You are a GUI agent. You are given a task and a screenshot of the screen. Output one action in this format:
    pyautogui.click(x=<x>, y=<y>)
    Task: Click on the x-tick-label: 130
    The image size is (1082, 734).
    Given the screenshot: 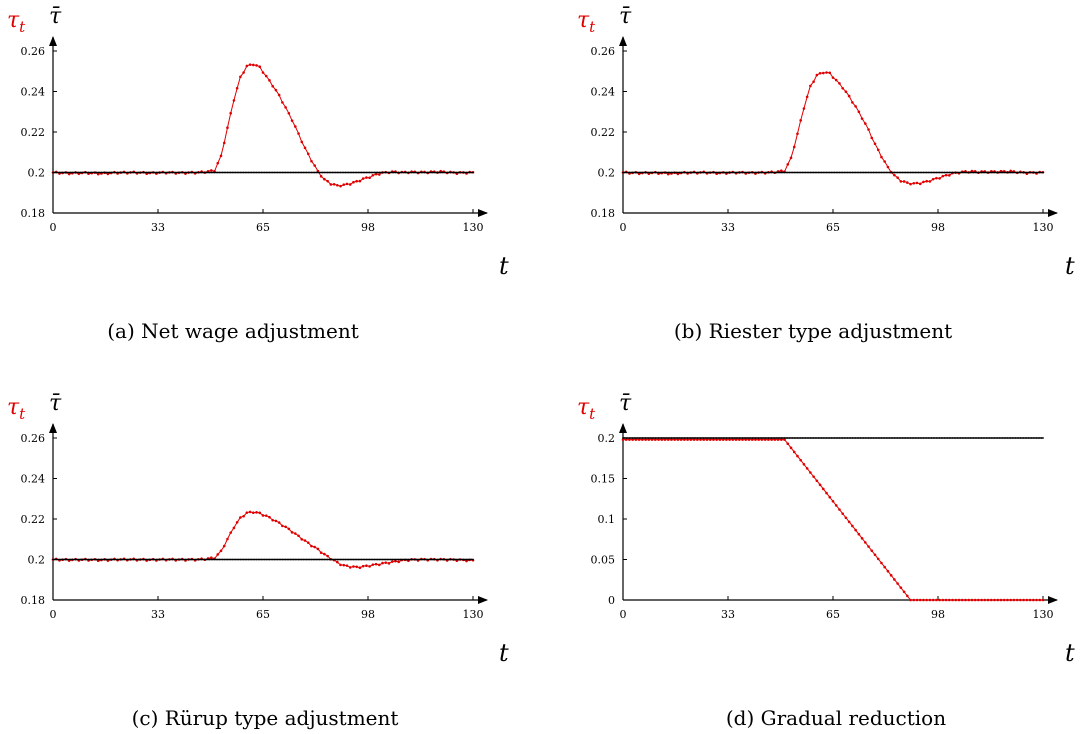 What is the action you would take?
    pyautogui.click(x=473, y=227)
    